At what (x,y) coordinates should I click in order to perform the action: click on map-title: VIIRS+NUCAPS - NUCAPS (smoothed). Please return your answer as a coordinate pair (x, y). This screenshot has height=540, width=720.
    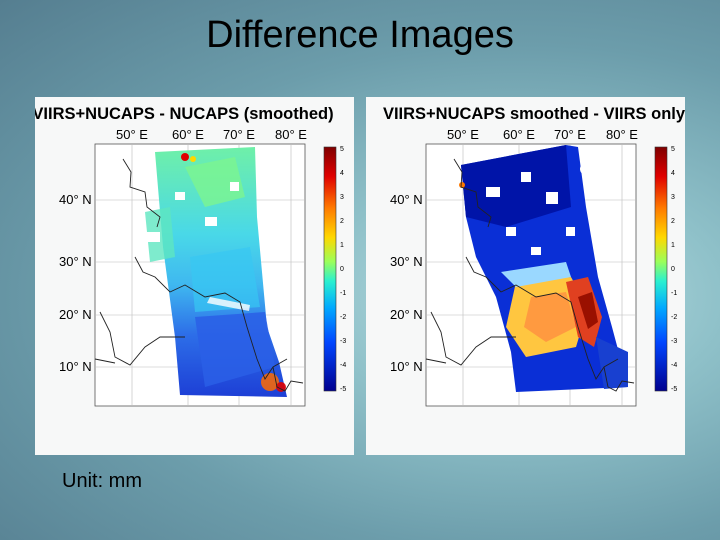
    Looking at the image, I should click on (184, 114).